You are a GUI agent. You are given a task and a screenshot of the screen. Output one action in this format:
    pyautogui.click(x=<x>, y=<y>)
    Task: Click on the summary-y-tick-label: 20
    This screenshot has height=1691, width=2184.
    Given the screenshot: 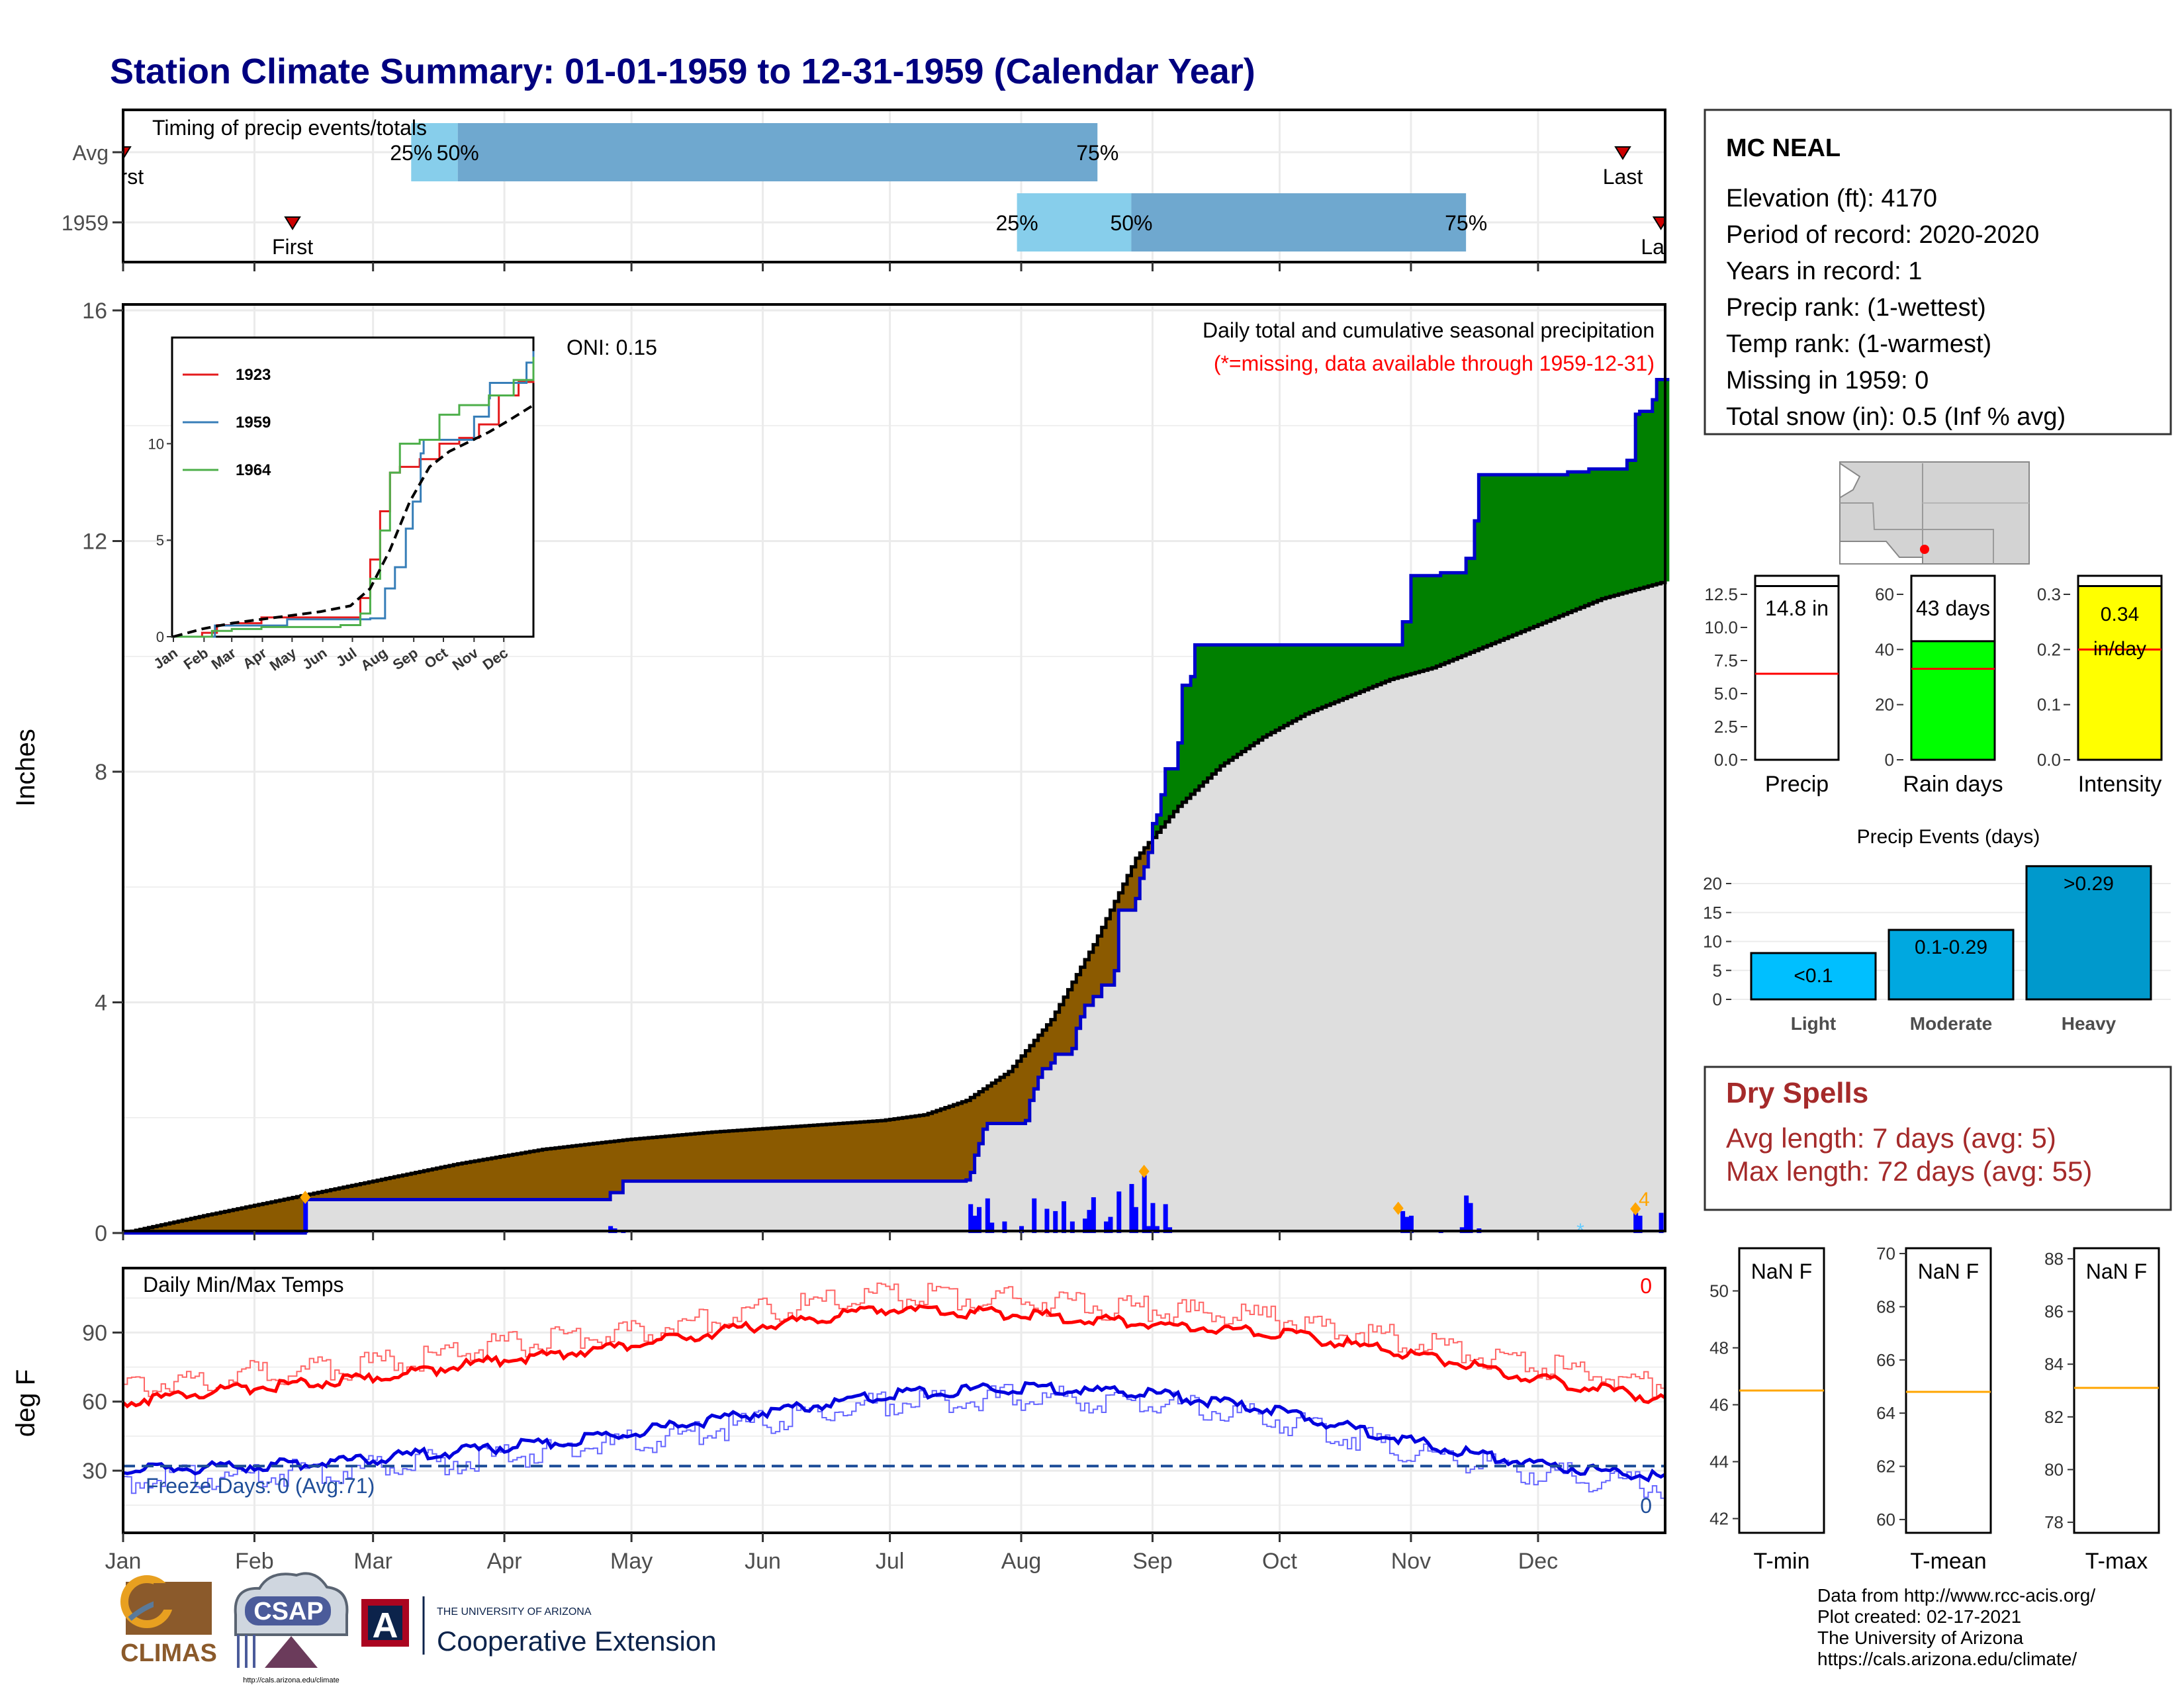 What is the action you would take?
    pyautogui.click(x=1885, y=705)
    